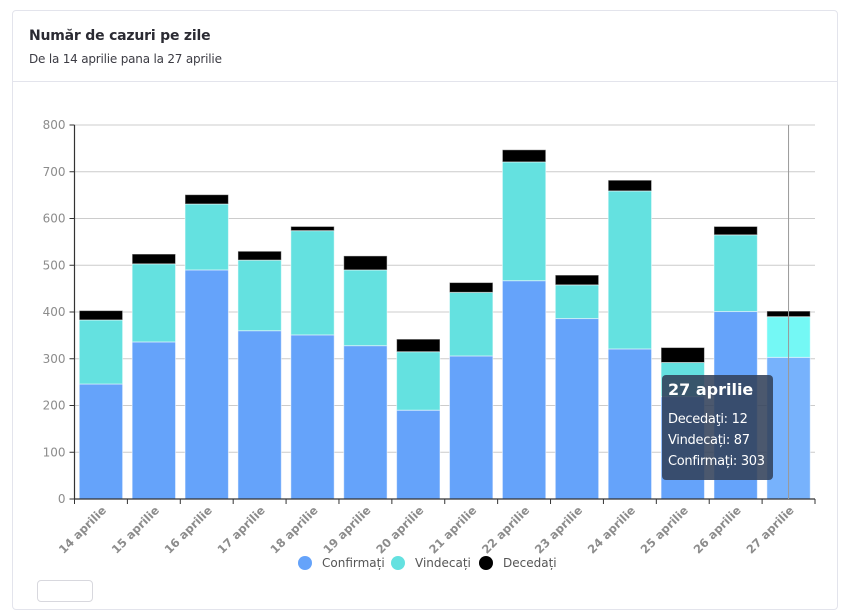  Describe the element at coordinates (54, 172) in the screenshot. I see `y-tick-label: 700` at that location.